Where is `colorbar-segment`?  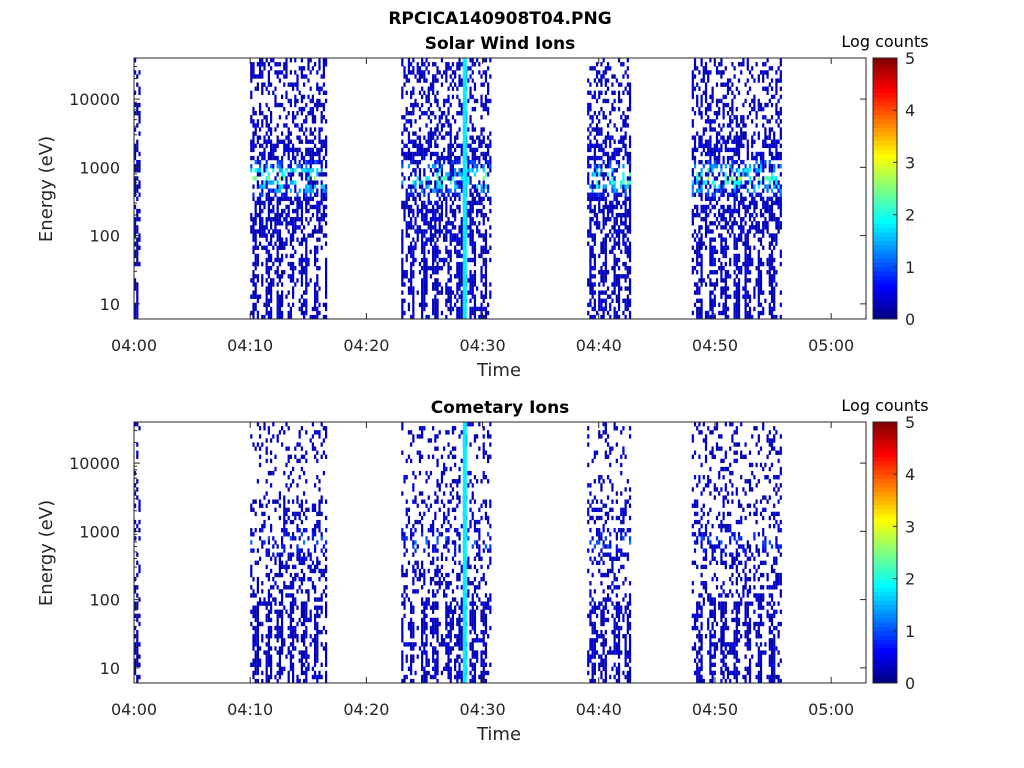
colorbar-segment is located at coordinates (885, 117).